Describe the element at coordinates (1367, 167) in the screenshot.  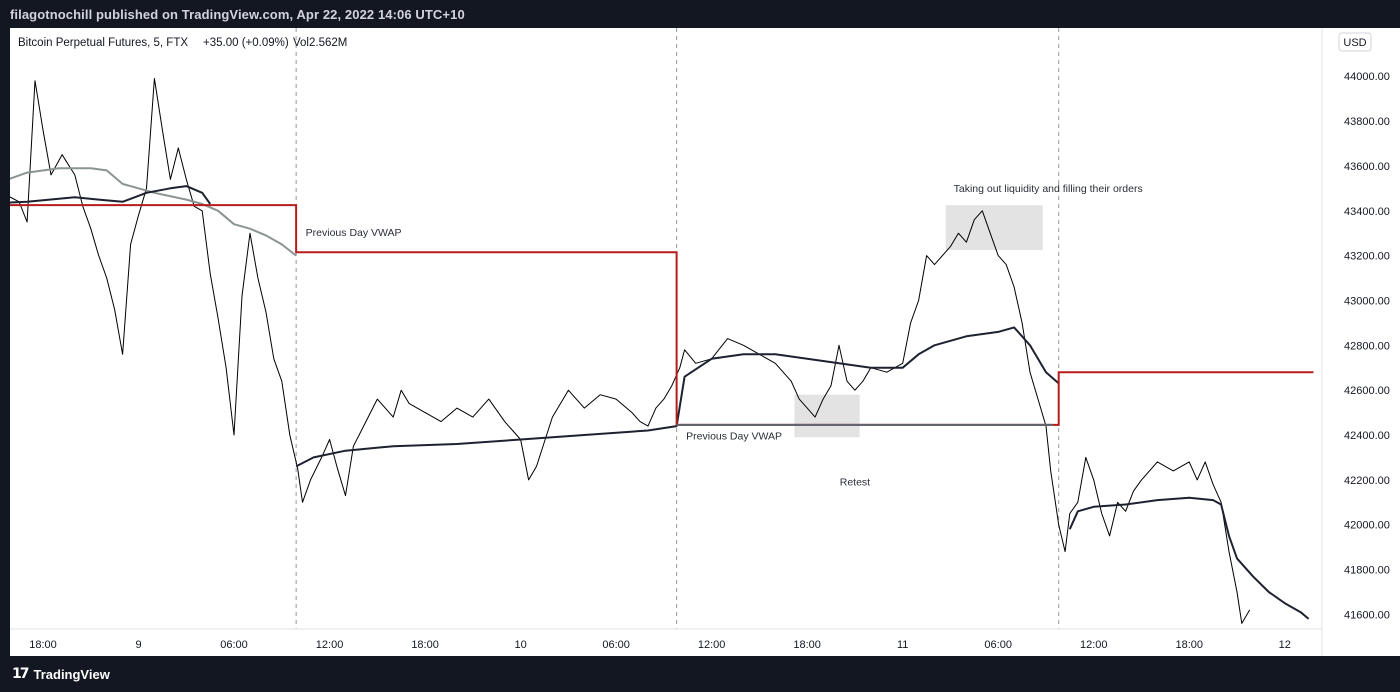
I see `y-tick-label: 43600.00` at that location.